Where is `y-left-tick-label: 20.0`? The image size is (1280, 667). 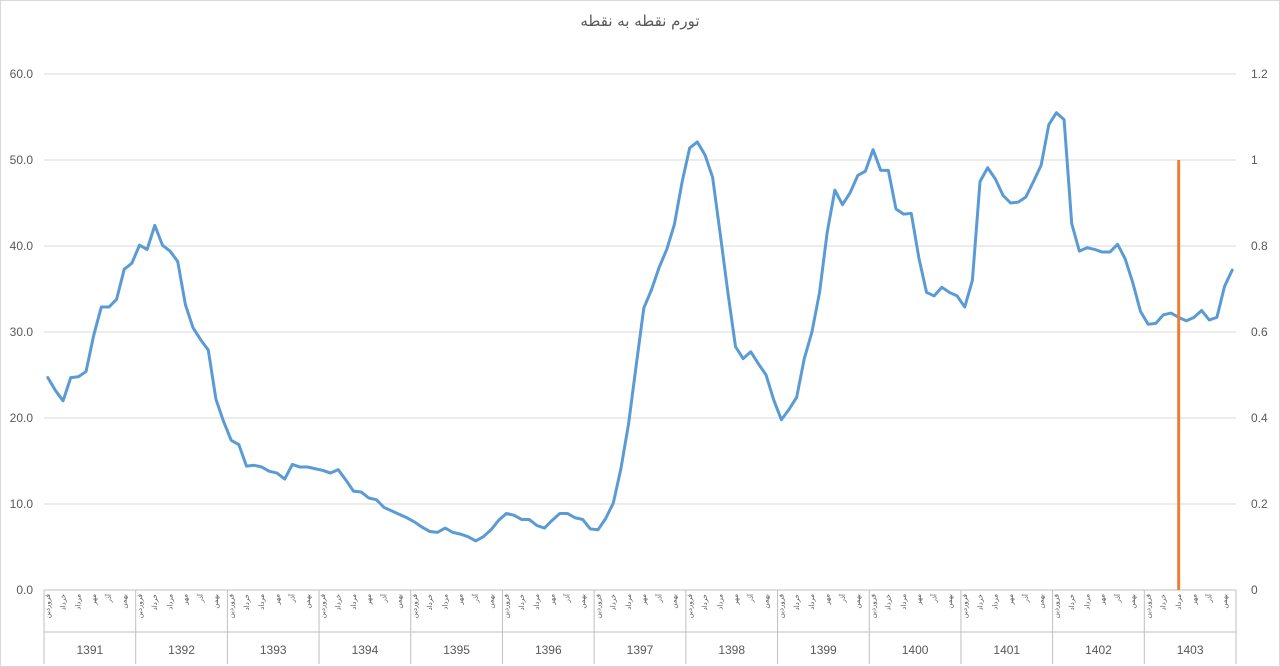 y-left-tick-label: 20.0 is located at coordinates (22, 418).